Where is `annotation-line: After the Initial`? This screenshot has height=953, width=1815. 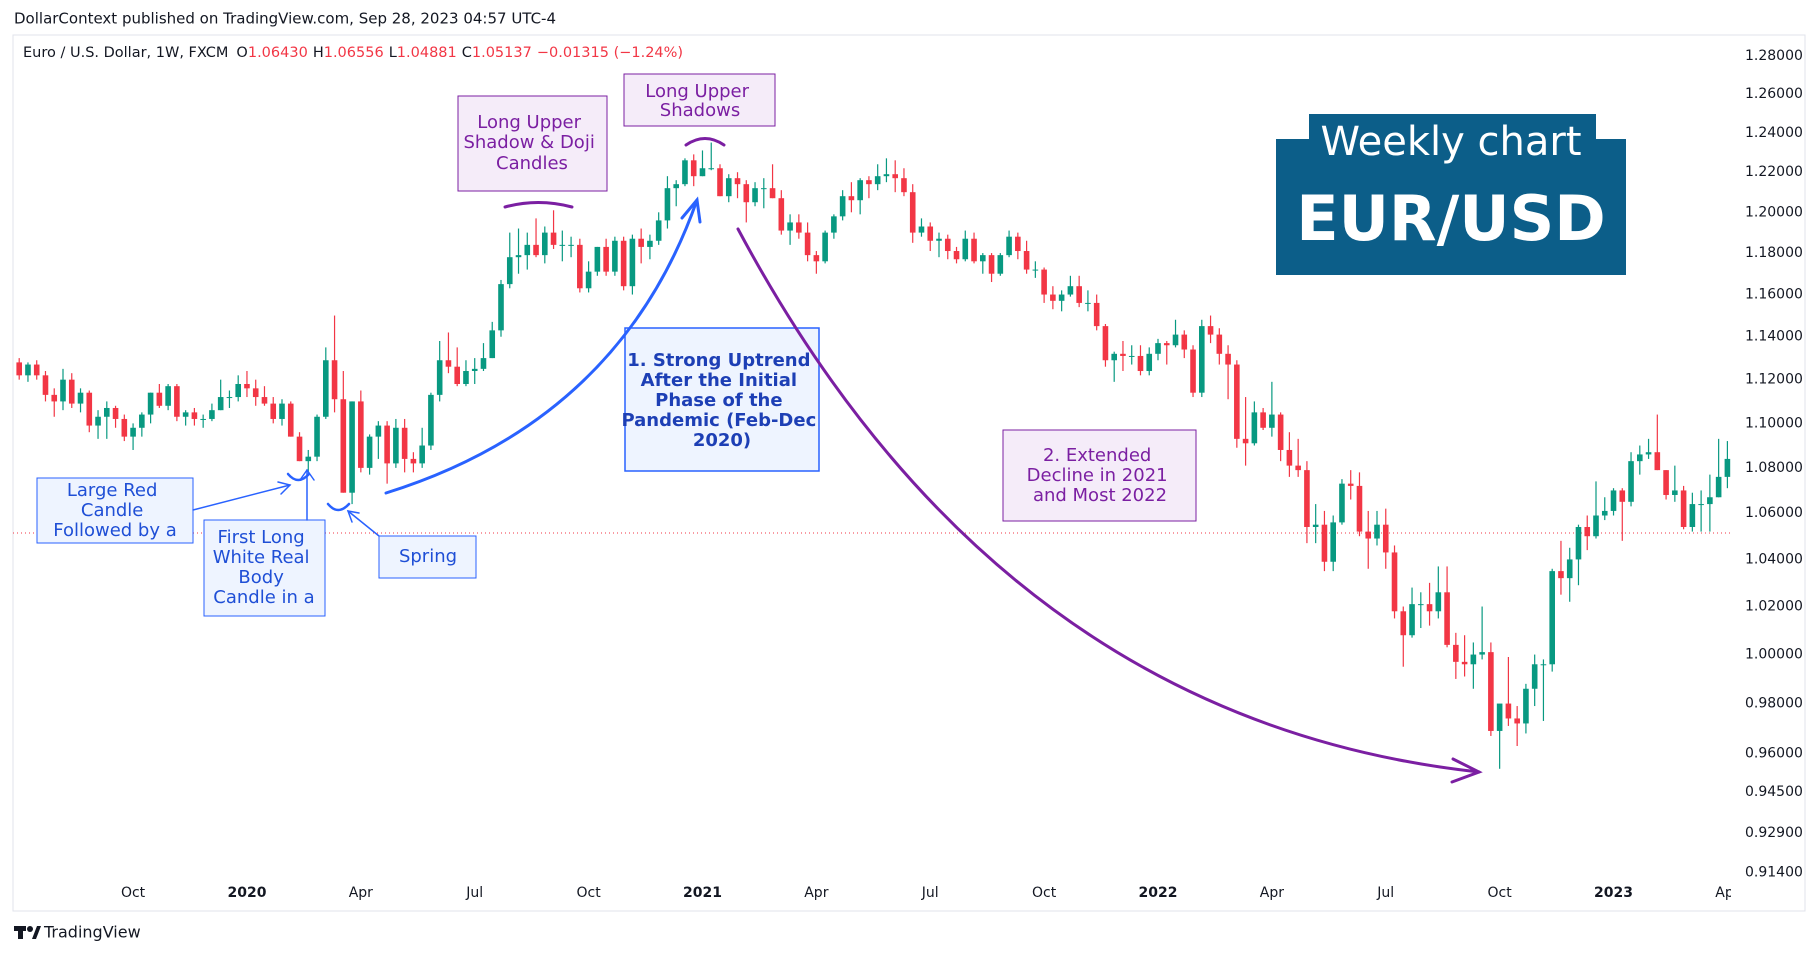
annotation-line: After the Initial is located at coordinates (719, 380).